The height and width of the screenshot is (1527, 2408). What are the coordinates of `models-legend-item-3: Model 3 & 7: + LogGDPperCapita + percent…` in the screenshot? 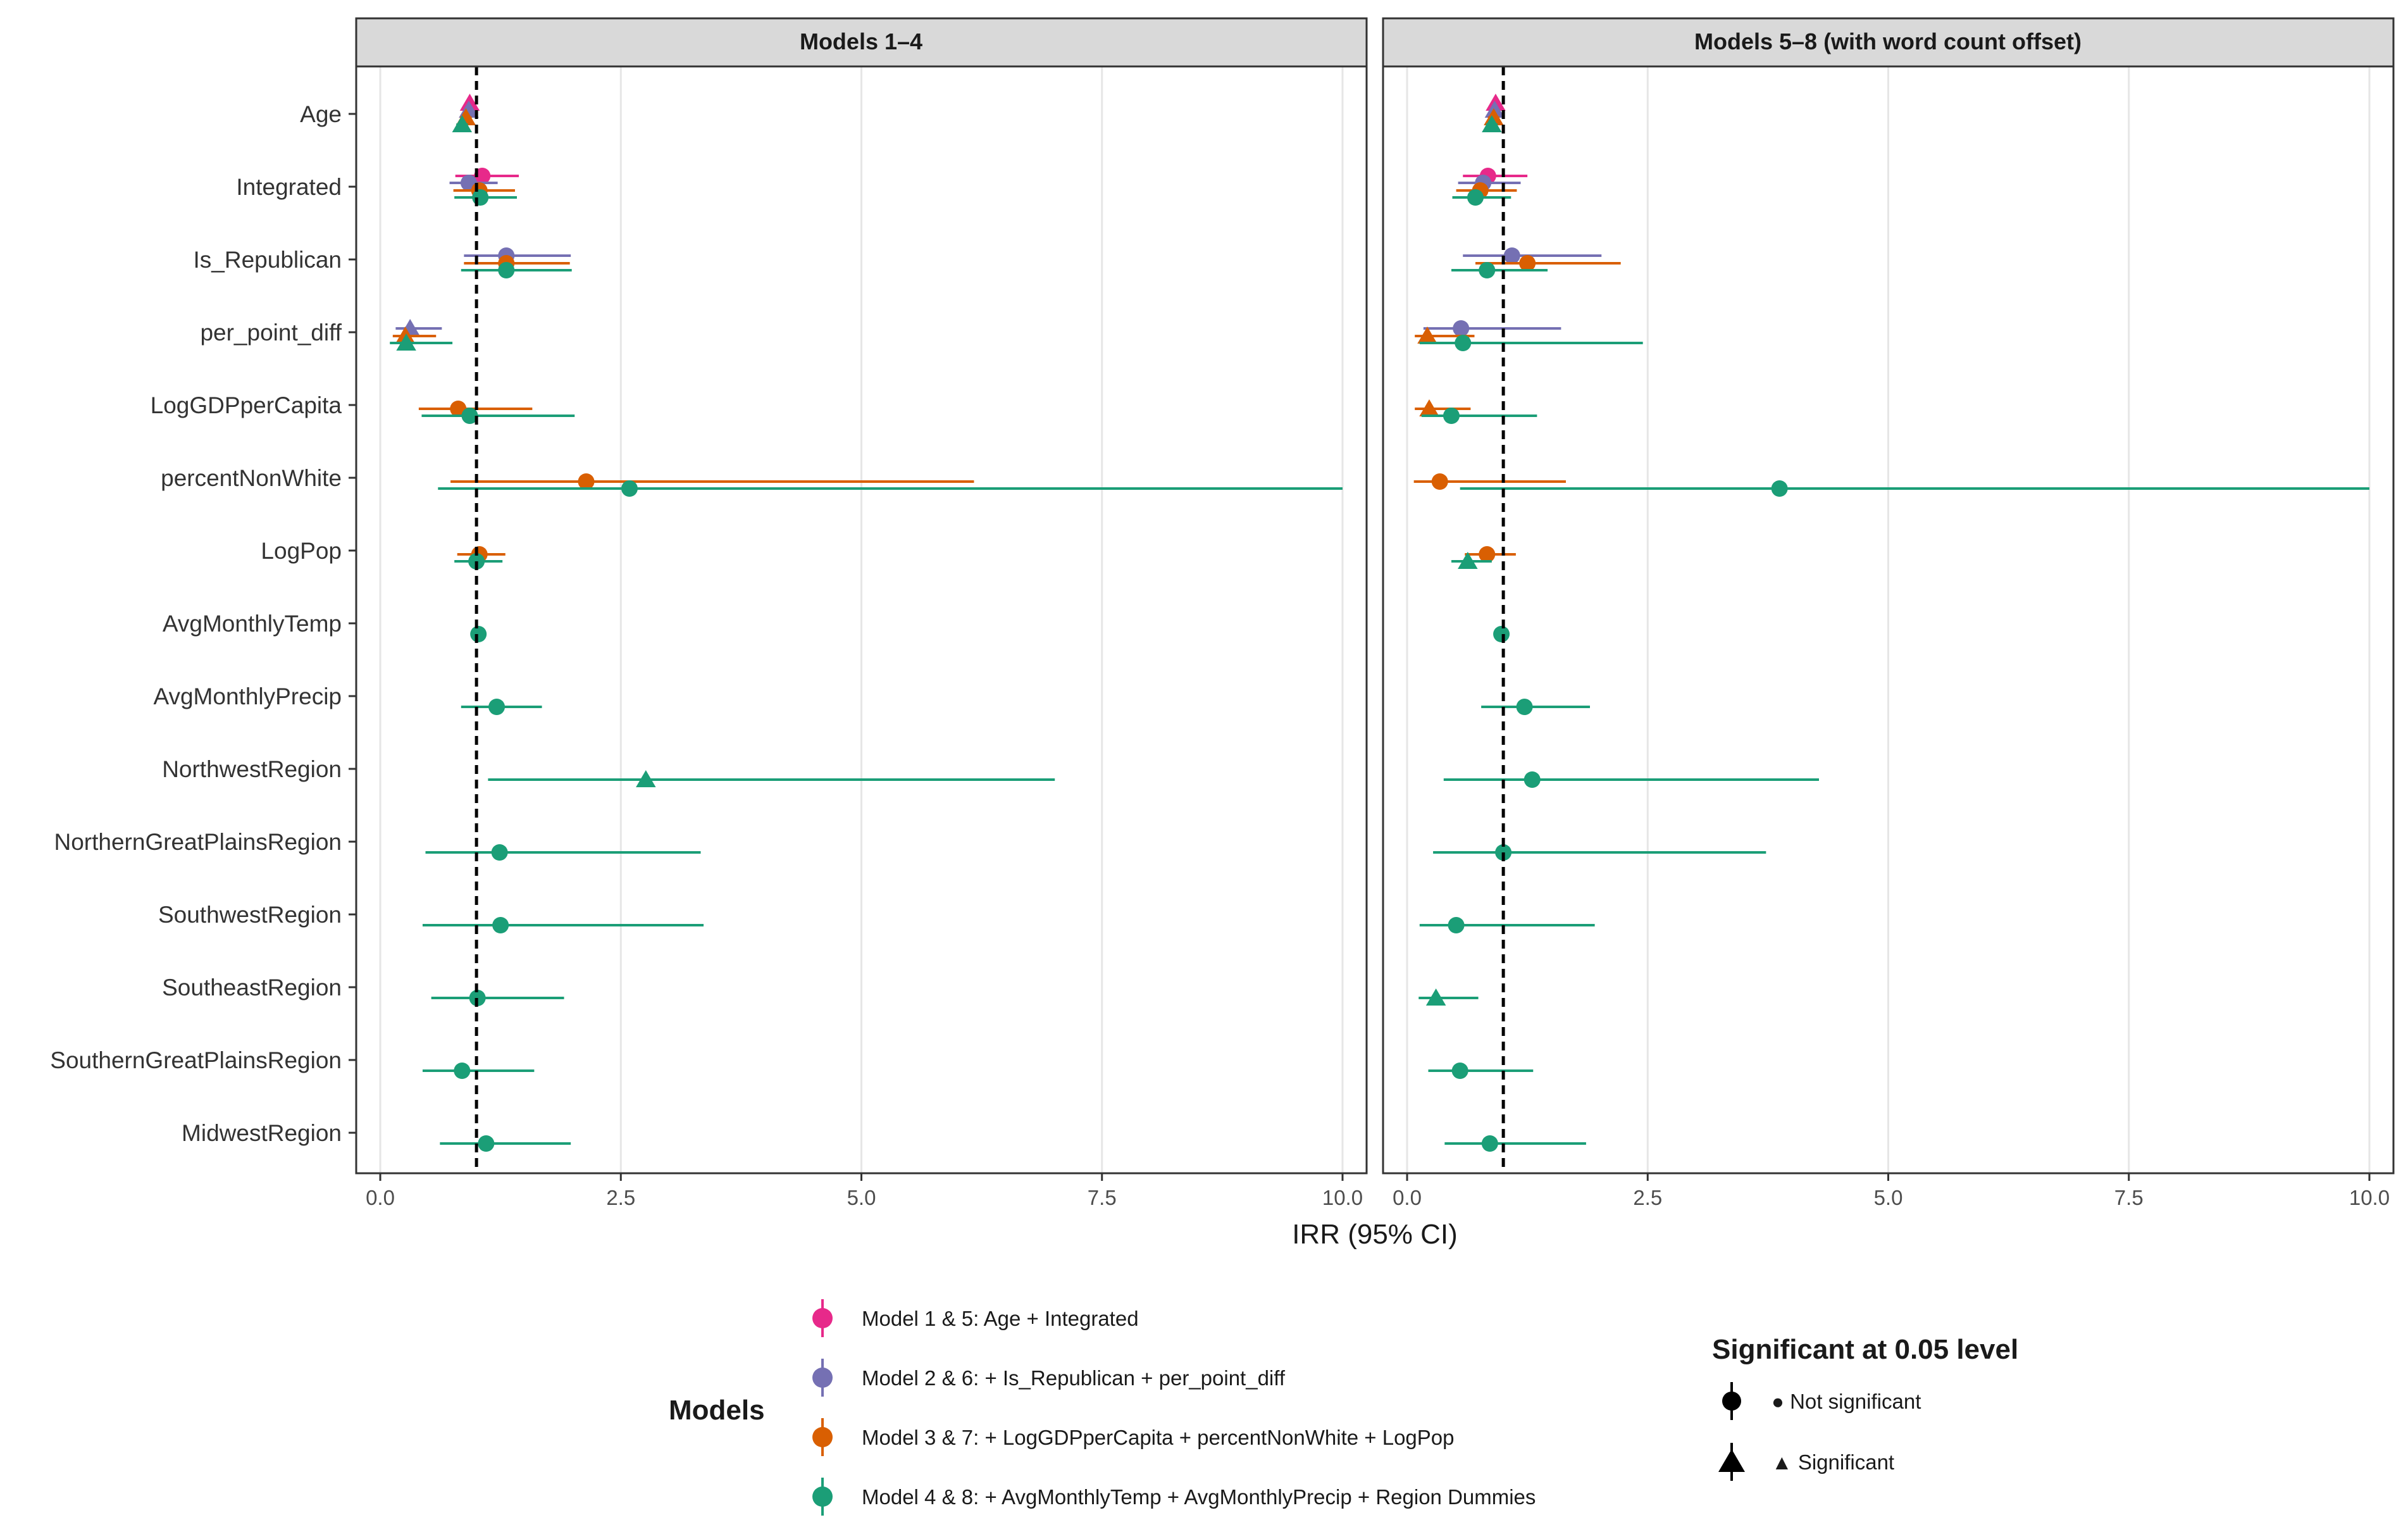 It's located at (1133, 1437).